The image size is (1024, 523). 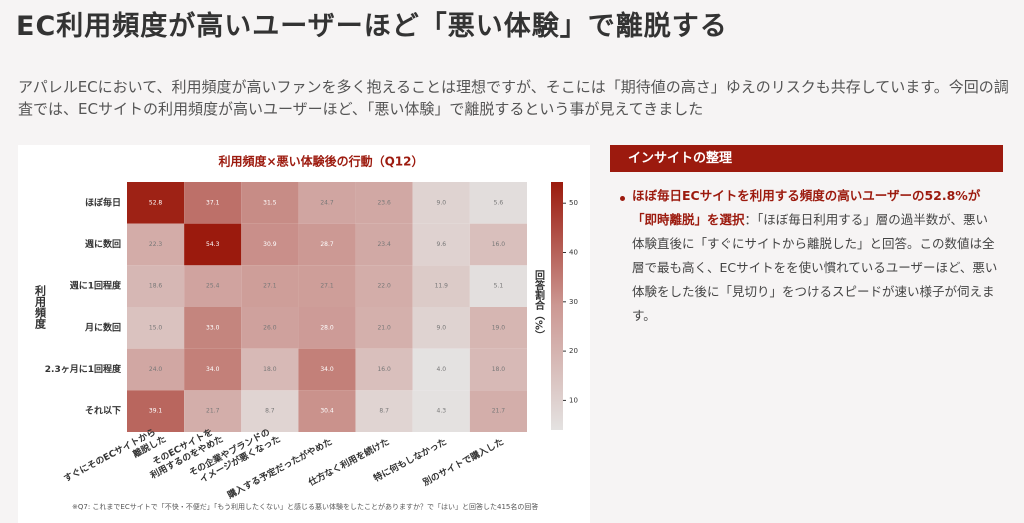 What do you see at coordinates (83, 369) in the screenshot?
I see `y-tick-label: 2.3ヶ月に1回程度` at bounding box center [83, 369].